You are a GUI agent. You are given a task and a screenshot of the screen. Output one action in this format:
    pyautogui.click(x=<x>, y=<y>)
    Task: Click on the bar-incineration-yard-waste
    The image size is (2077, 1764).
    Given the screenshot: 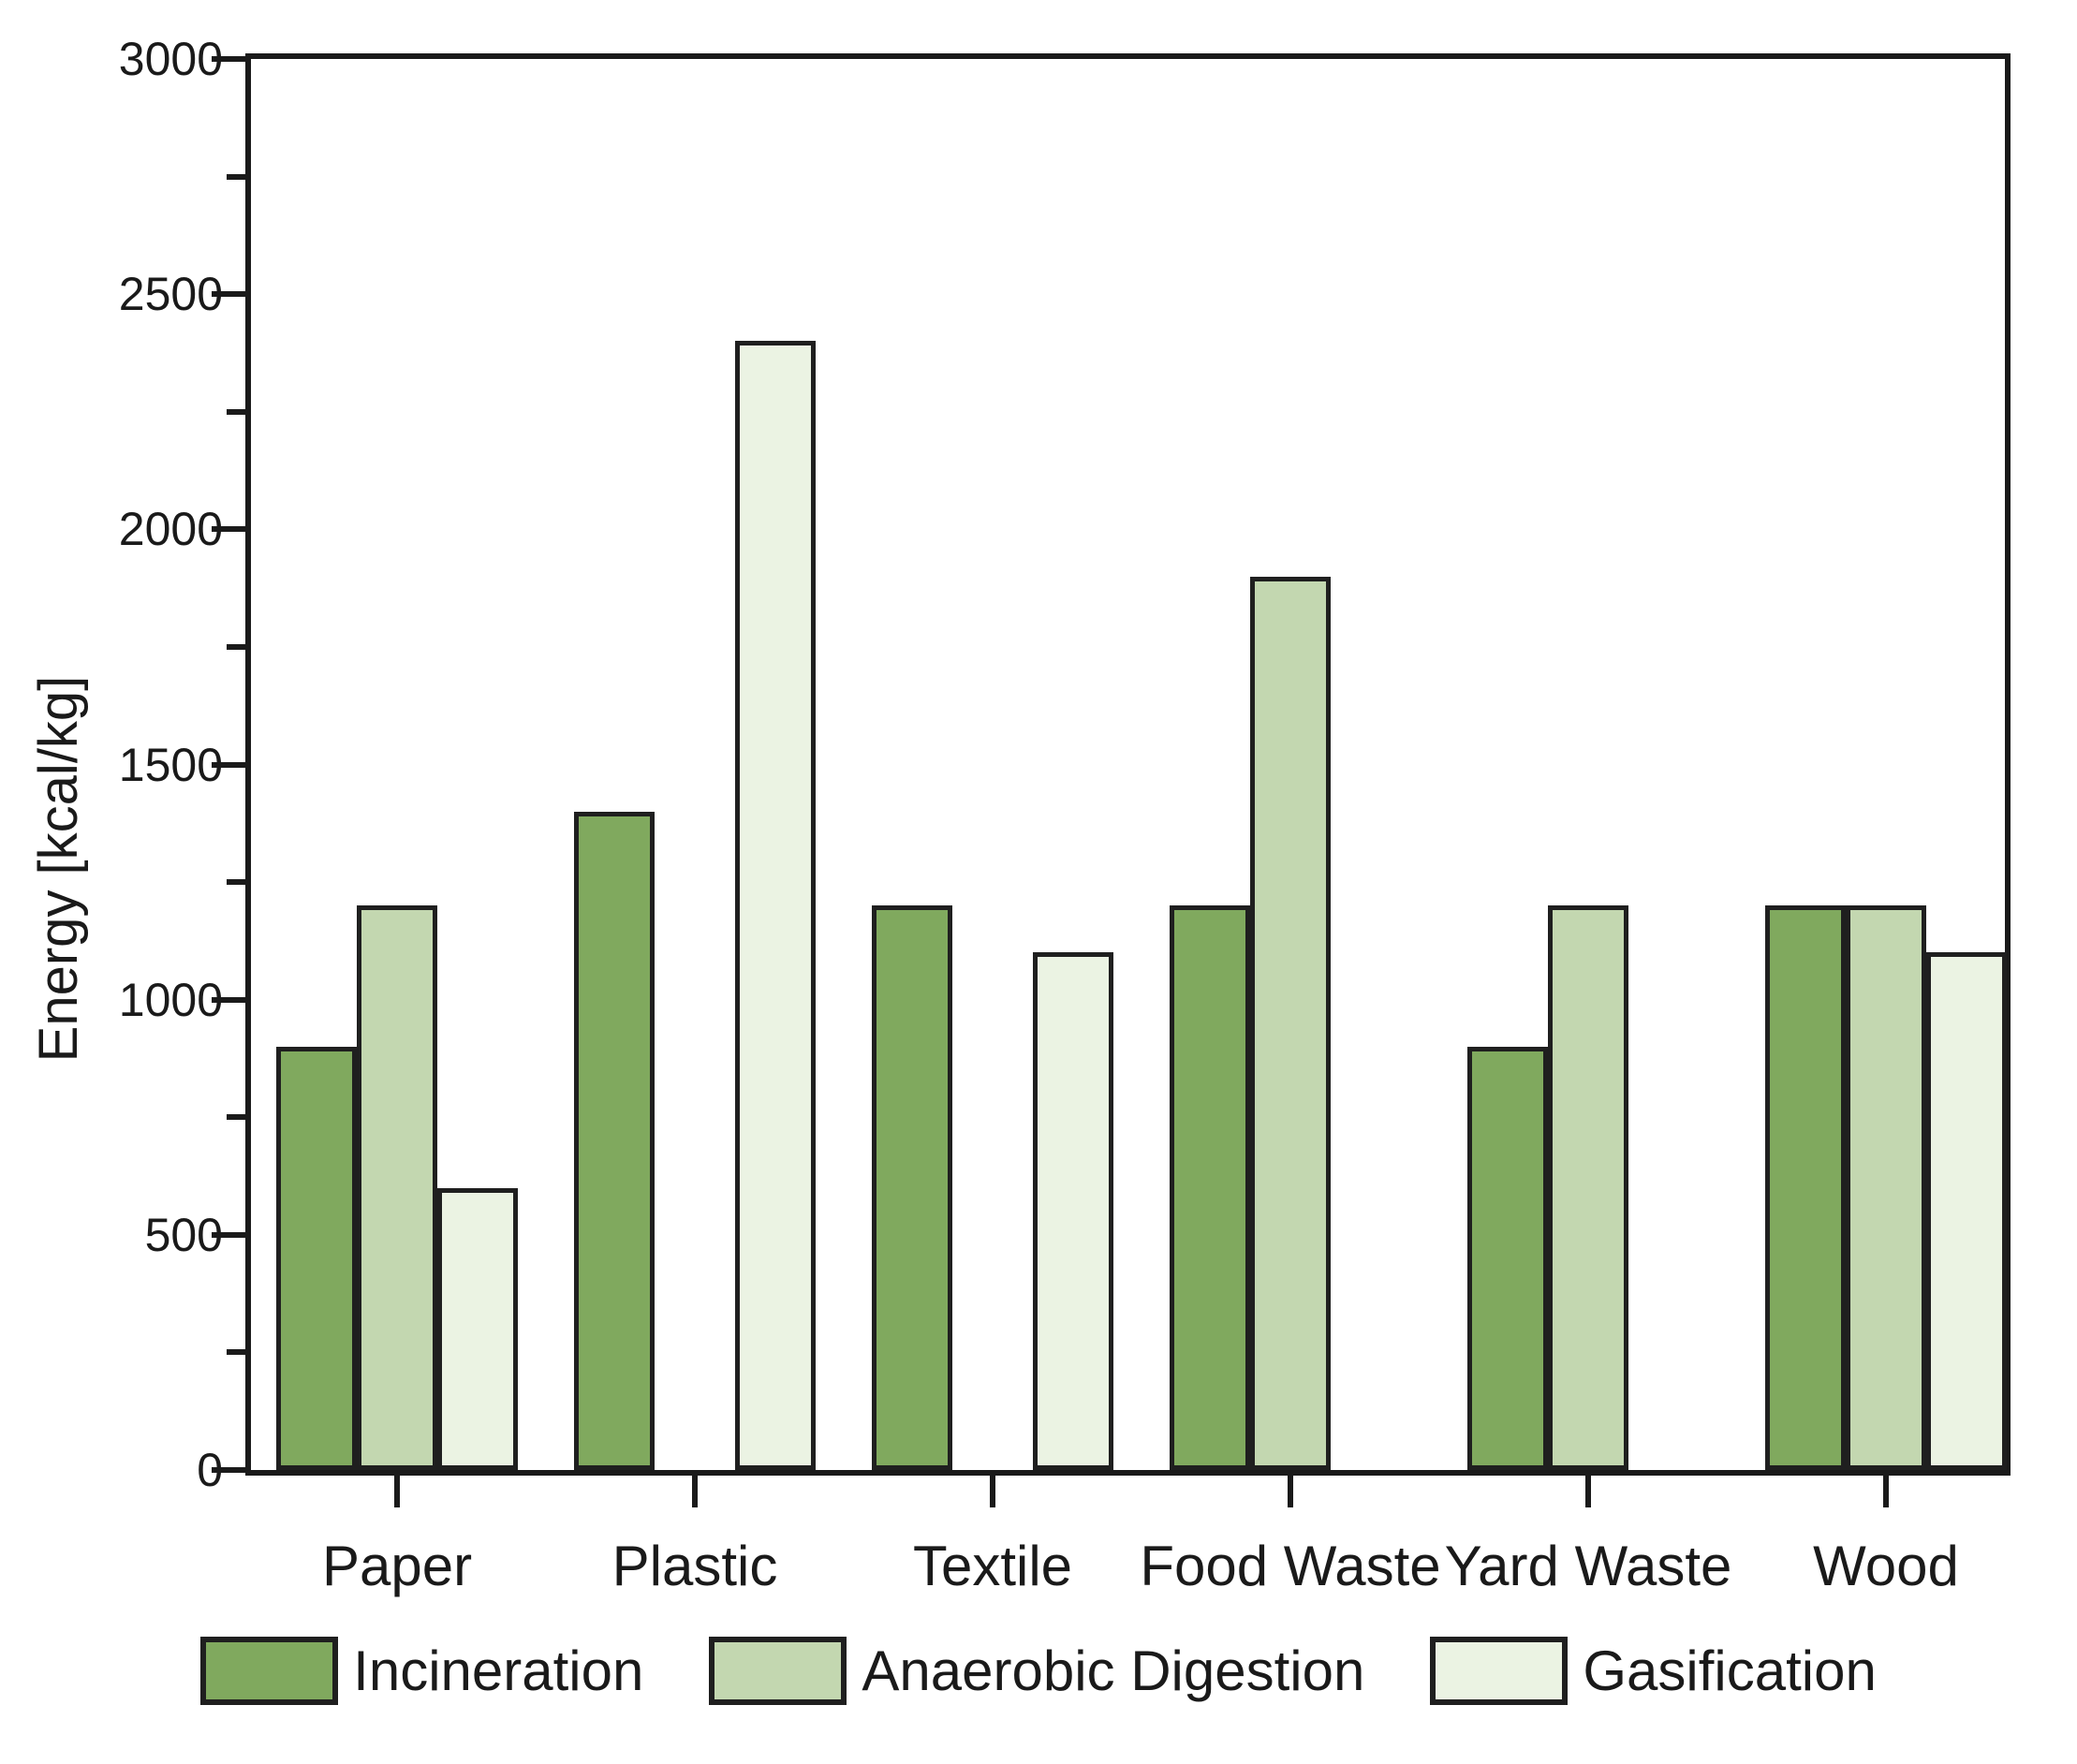 What is the action you would take?
    pyautogui.click(x=1507, y=1258)
    